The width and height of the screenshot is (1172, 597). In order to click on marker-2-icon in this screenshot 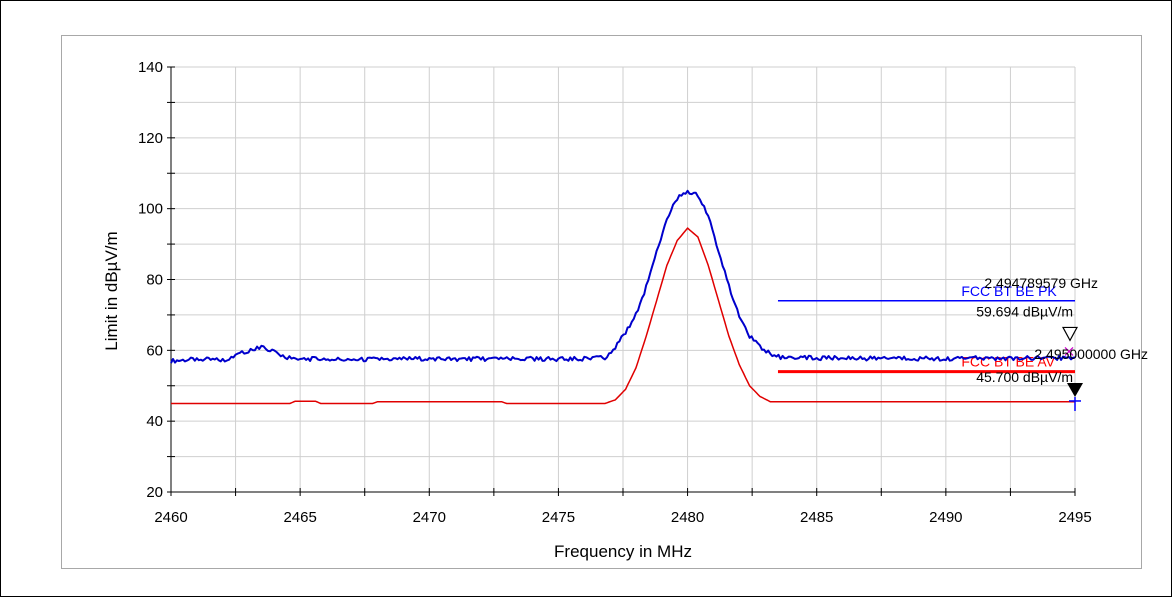, I will do `click(1075, 389)`.